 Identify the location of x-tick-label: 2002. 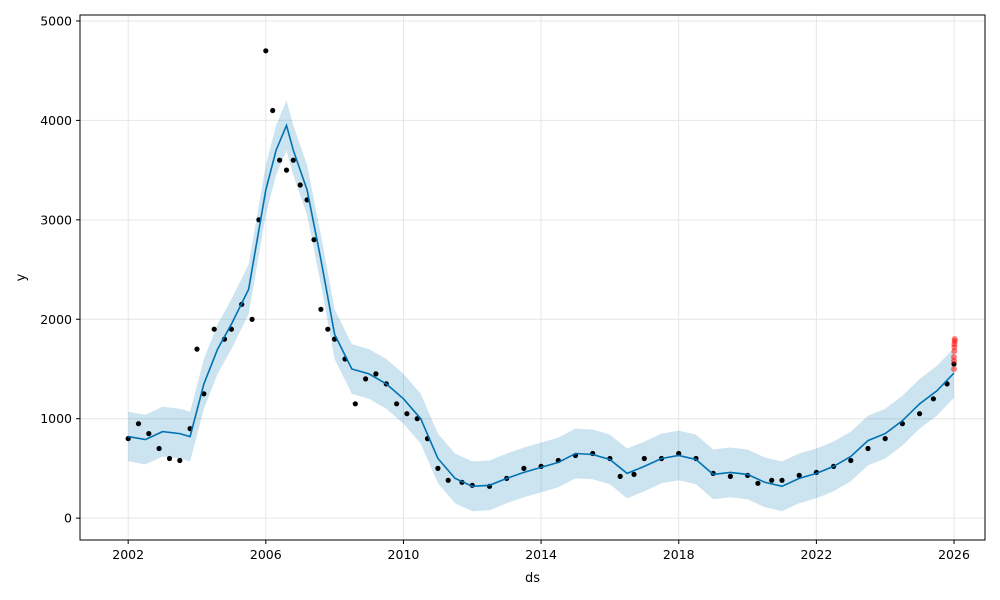
(128, 554).